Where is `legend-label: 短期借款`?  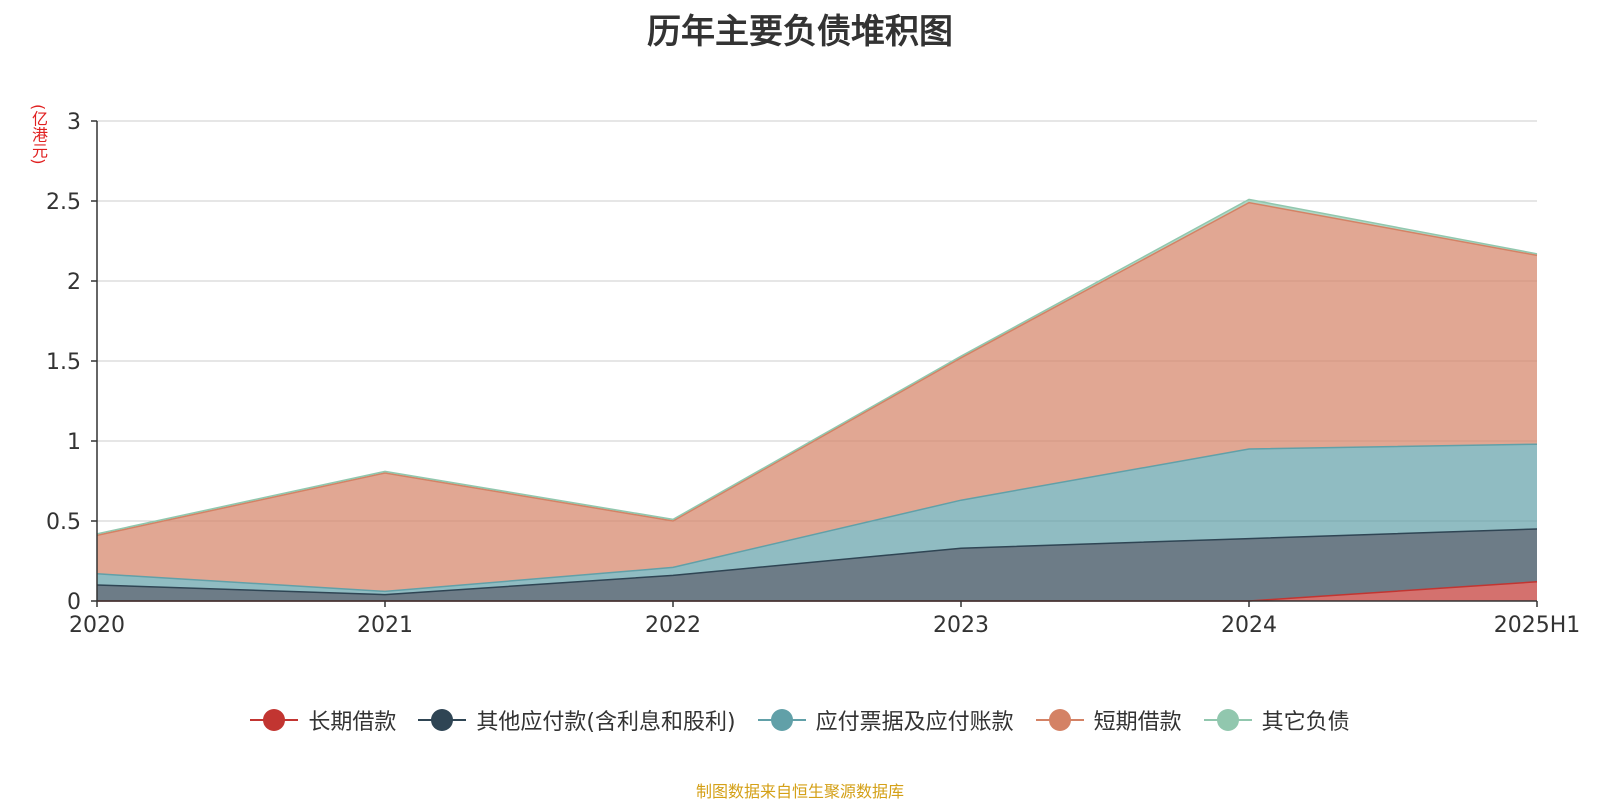 legend-label: 短期借款 is located at coordinates (1137, 722).